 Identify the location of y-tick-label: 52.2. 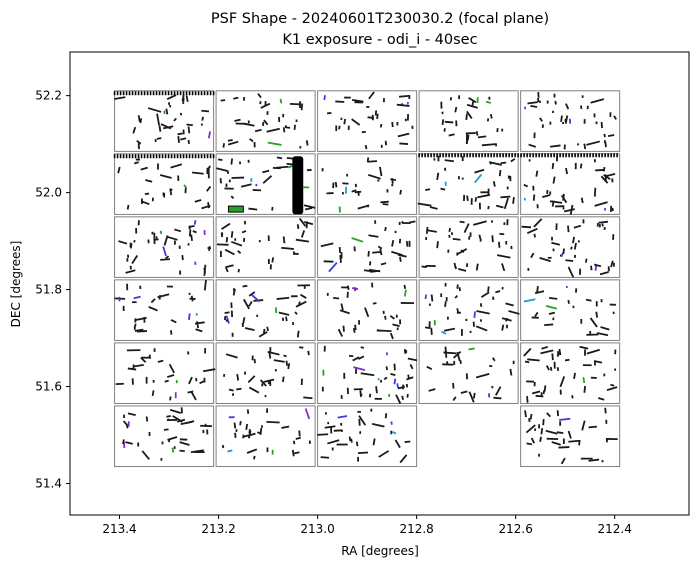
(48, 96).